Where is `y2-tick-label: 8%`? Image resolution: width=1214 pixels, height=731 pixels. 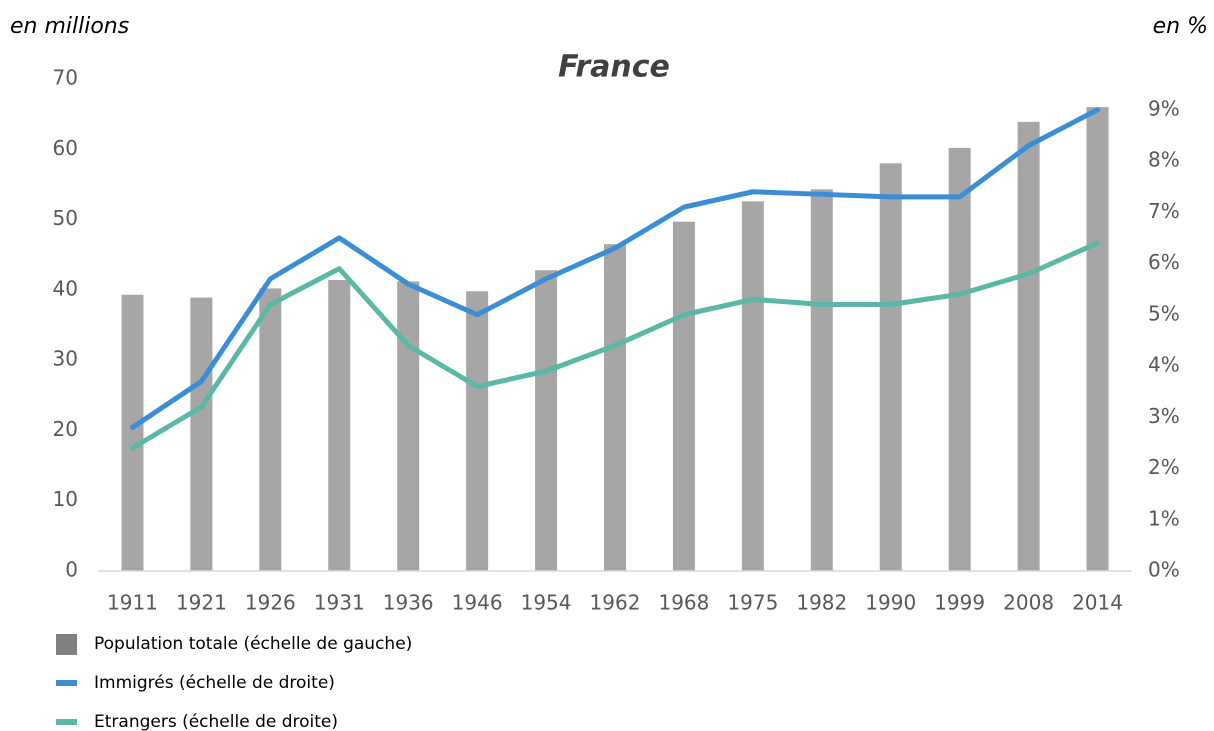
y2-tick-label: 8% is located at coordinates (1164, 160).